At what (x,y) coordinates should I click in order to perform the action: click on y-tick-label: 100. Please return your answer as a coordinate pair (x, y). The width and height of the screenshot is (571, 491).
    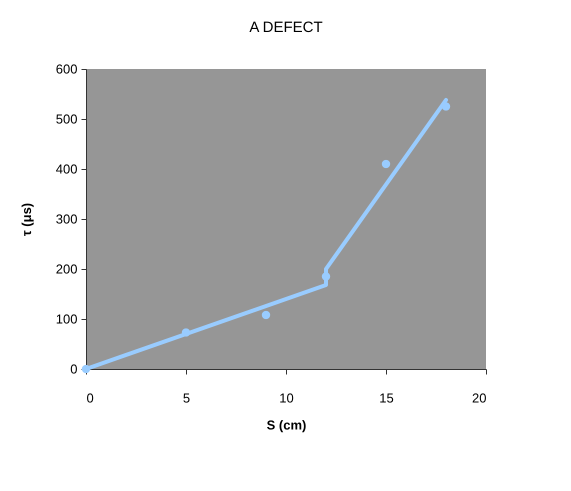
    Looking at the image, I should click on (67, 319).